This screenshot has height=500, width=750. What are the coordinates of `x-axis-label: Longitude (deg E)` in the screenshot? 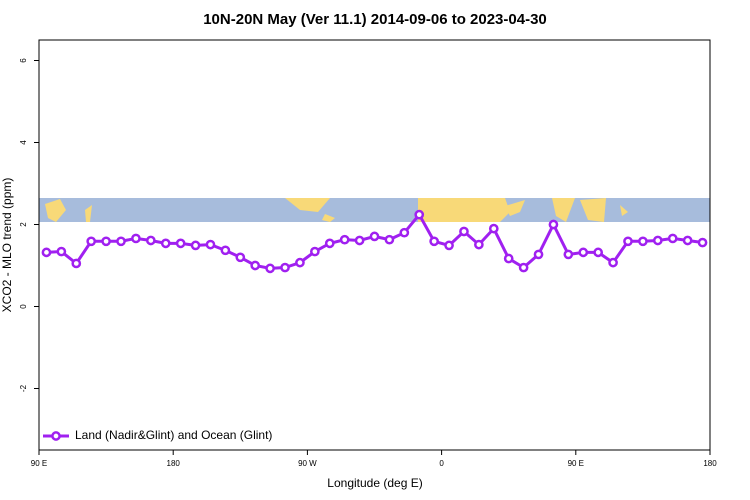 It's located at (374, 483).